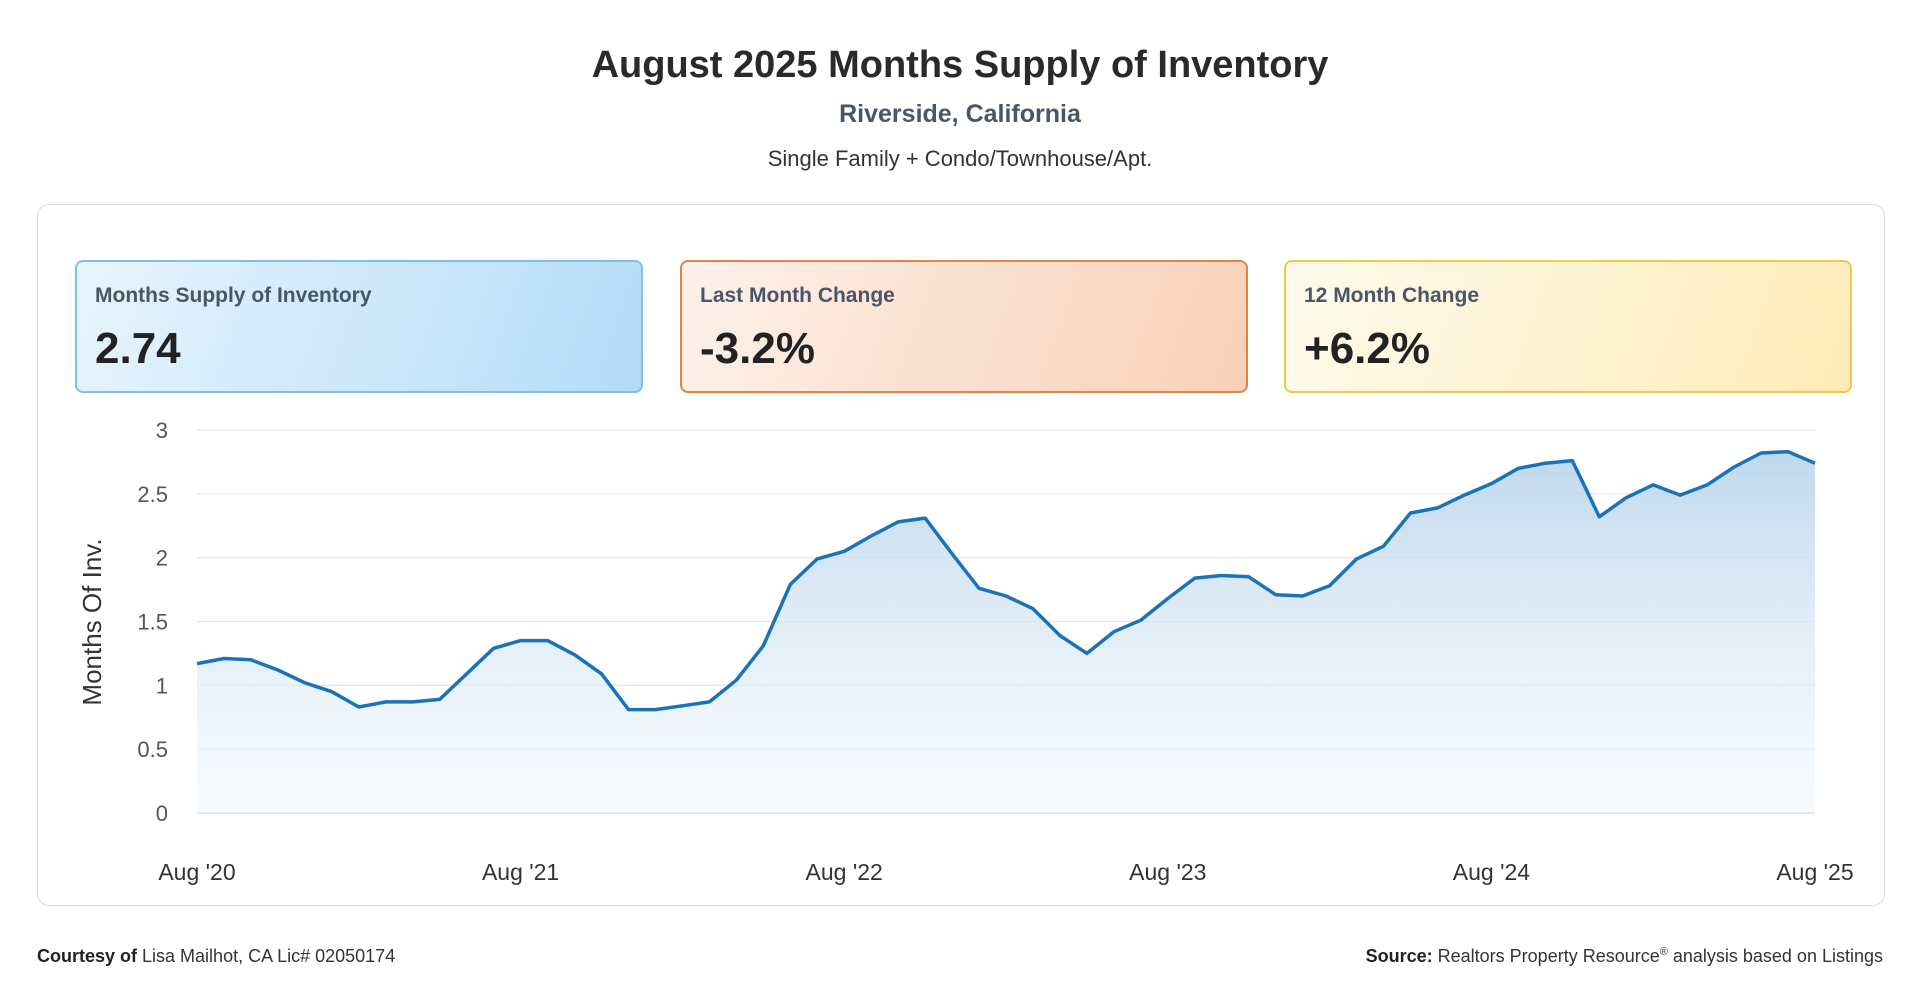  What do you see at coordinates (1814, 872) in the screenshot?
I see `x-tick-label: Aug '25` at bounding box center [1814, 872].